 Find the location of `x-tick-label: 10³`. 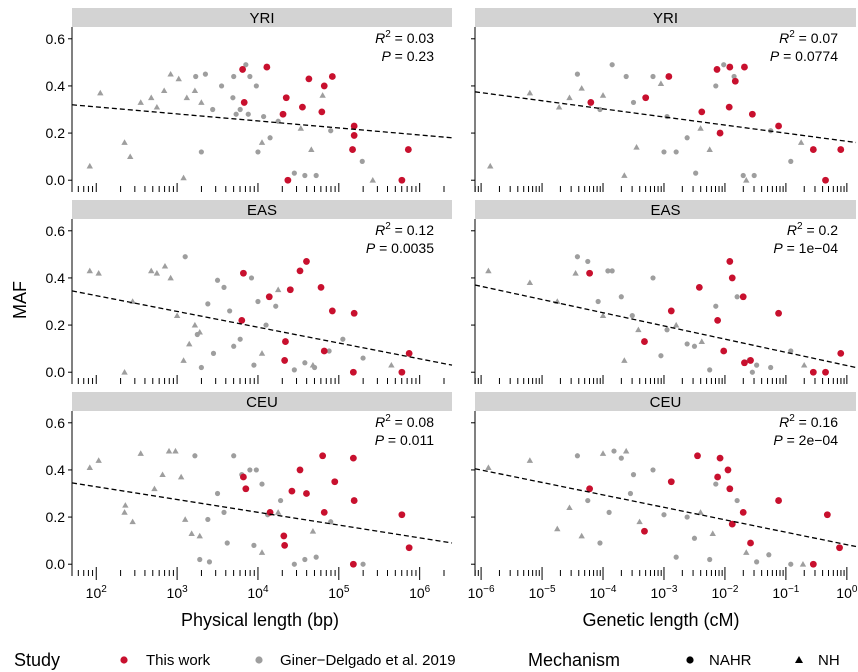

x-tick-label: 10³ is located at coordinates (178, 592).